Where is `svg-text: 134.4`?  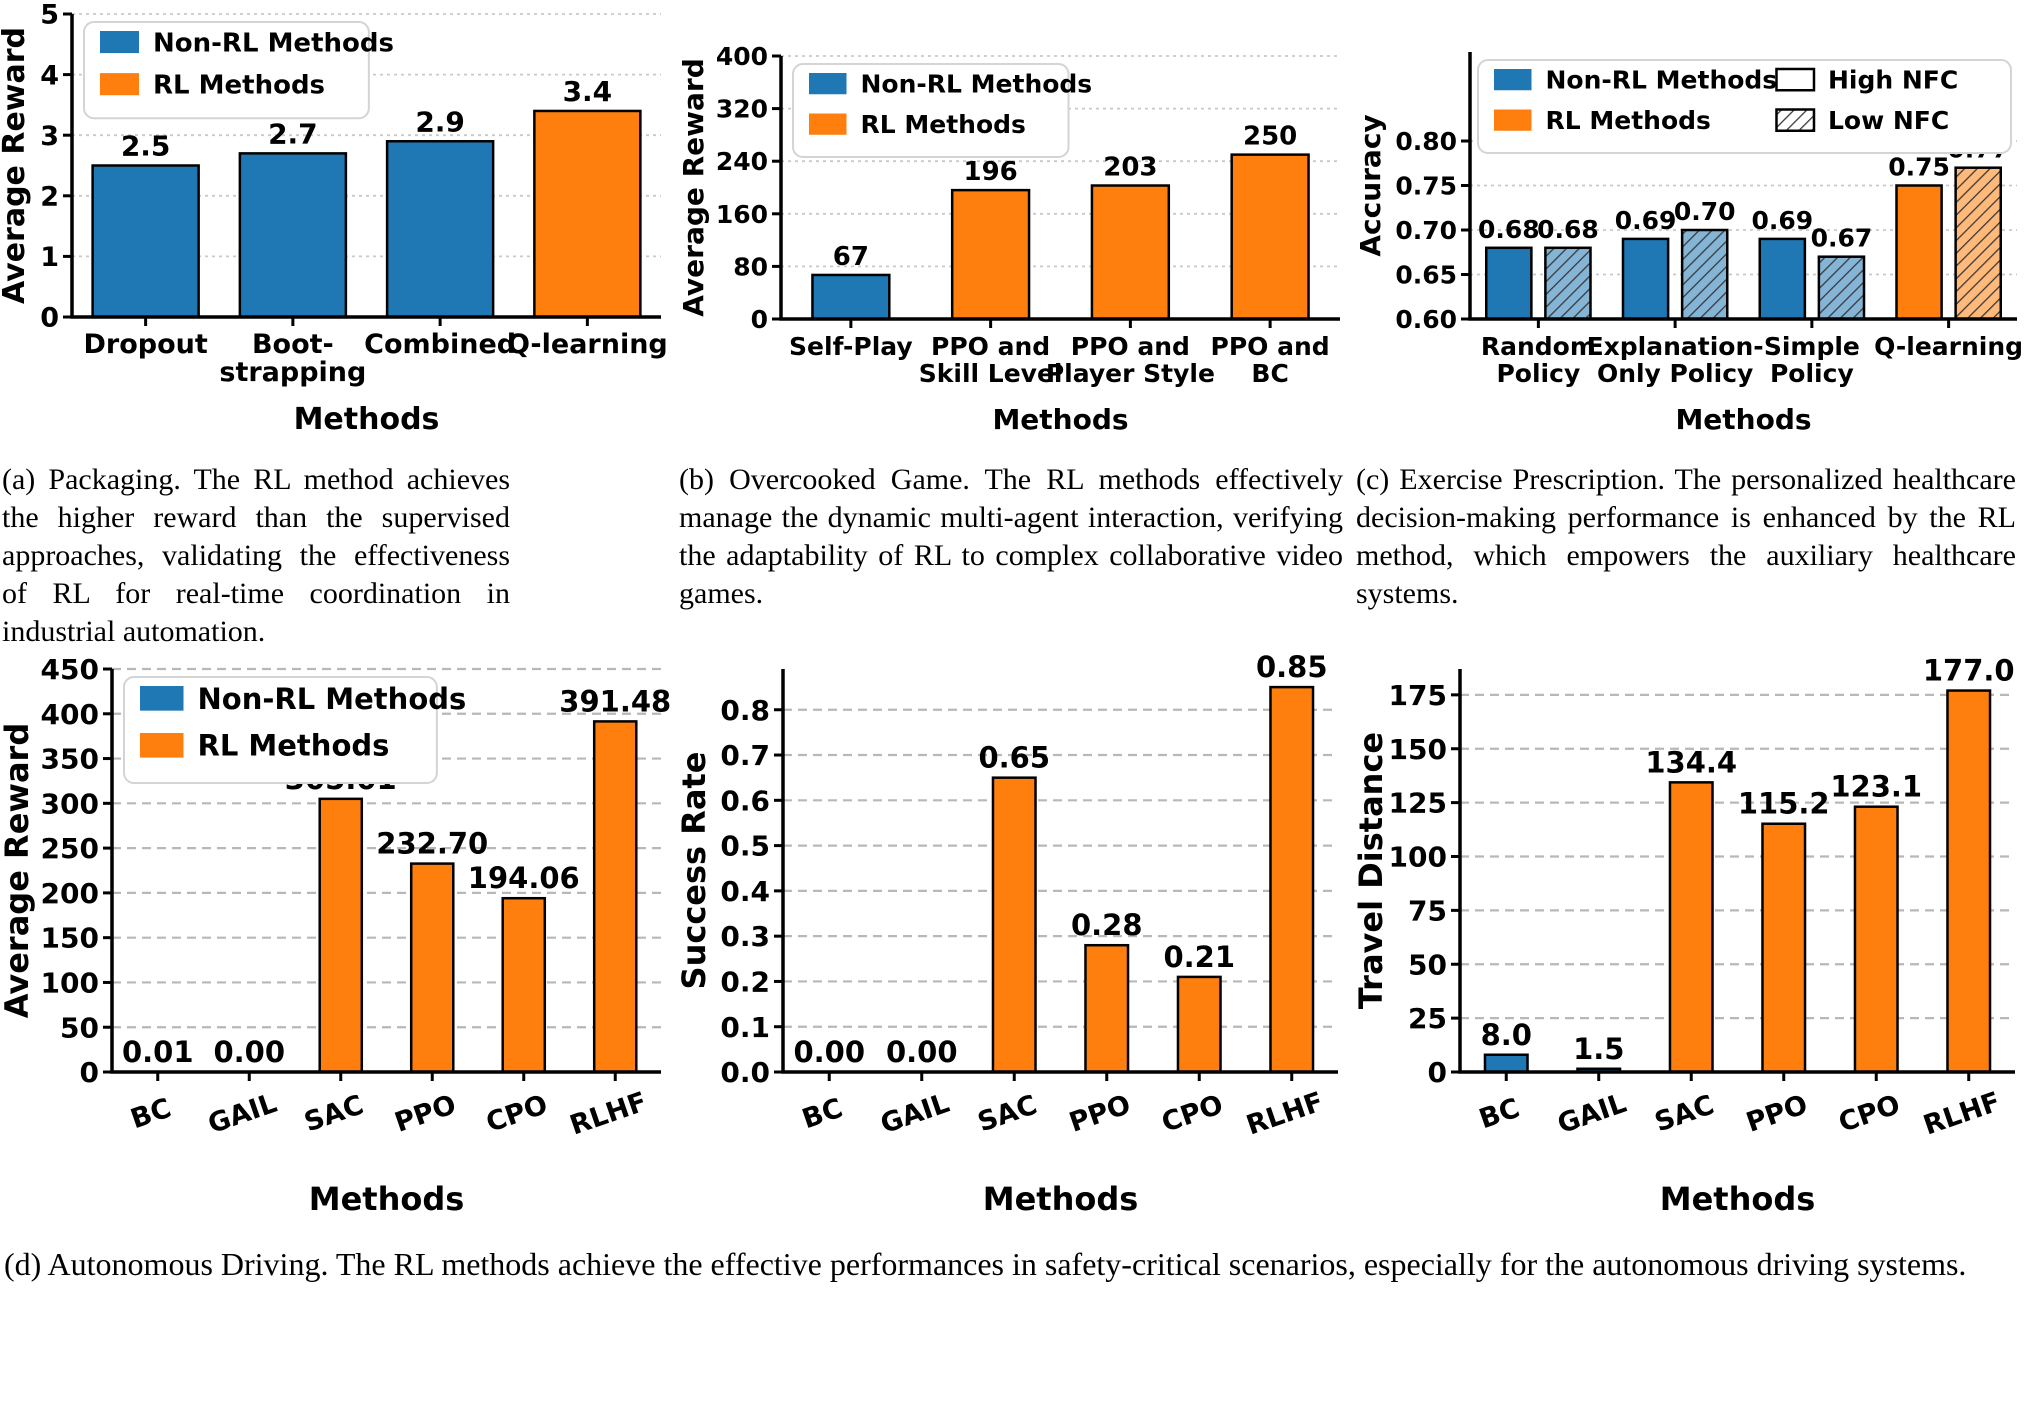
svg-text: 134.4 is located at coordinates (1691, 763).